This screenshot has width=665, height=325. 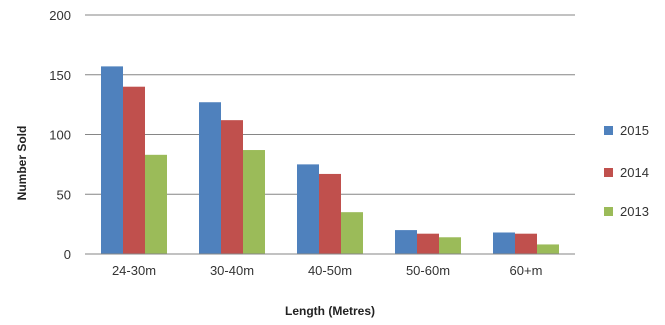 I want to click on bar-2013-60+m, so click(x=548, y=249).